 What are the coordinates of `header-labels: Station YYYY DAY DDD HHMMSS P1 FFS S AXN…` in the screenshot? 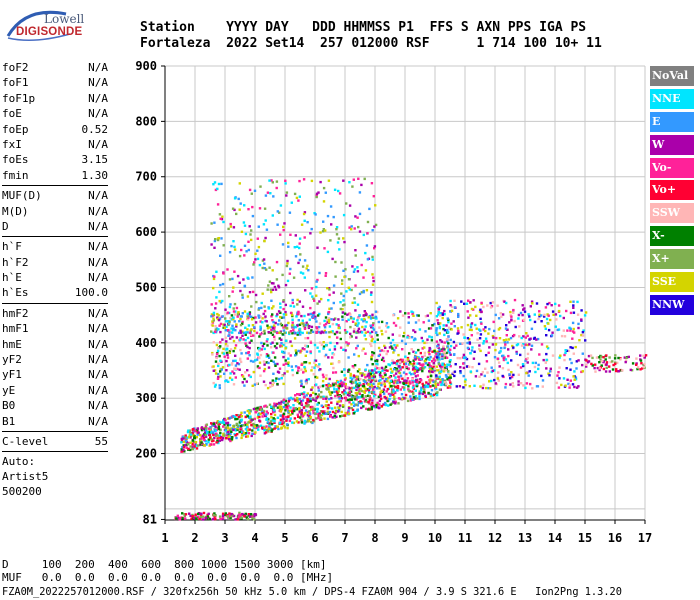 It's located at (363, 27).